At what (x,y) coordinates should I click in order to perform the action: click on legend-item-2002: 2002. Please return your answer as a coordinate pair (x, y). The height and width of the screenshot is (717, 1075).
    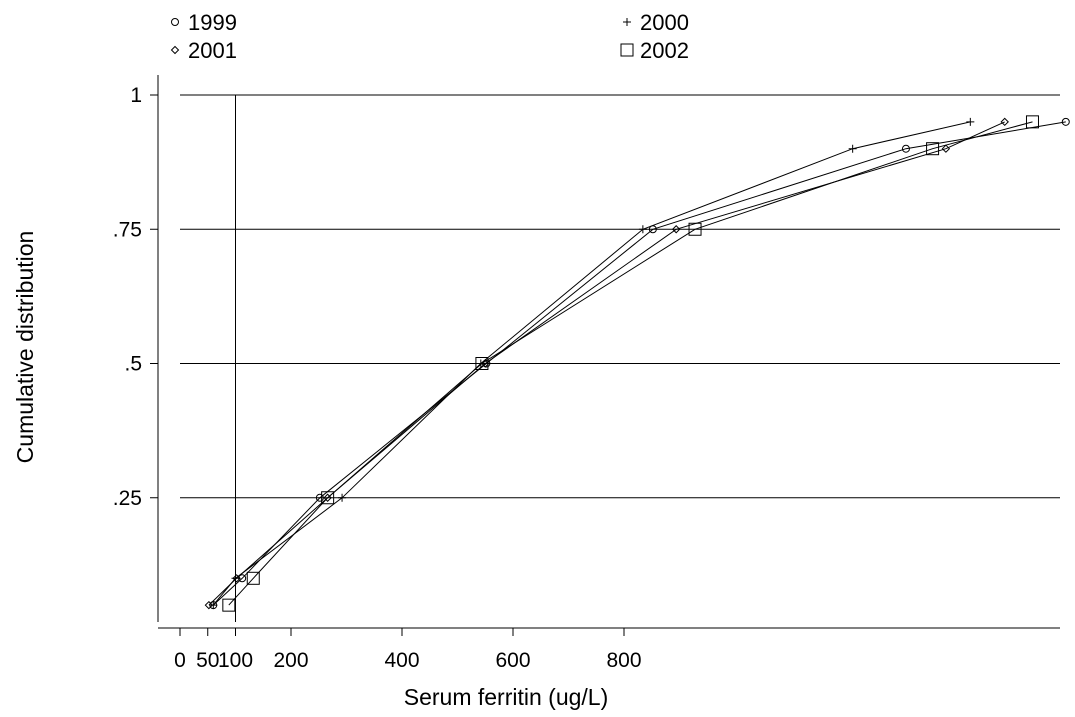
    Looking at the image, I should click on (654, 50).